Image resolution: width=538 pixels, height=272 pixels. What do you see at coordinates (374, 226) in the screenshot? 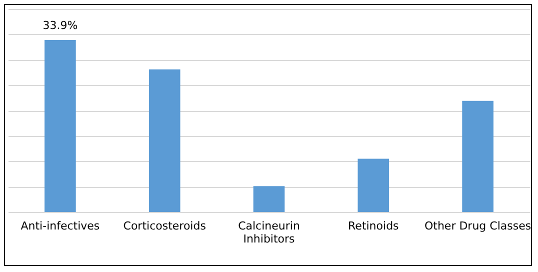
I see `x-tick-label: Retinoids` at bounding box center [374, 226].